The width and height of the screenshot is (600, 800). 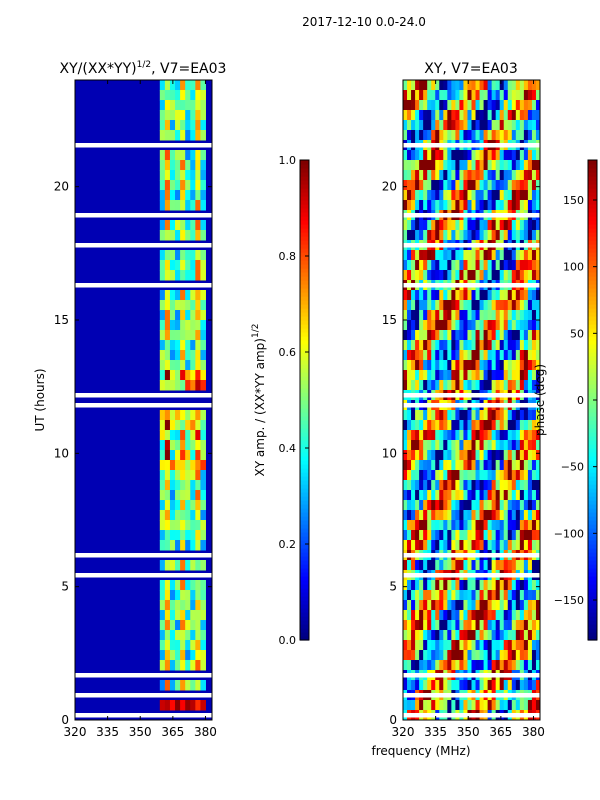 I want to click on phase-panel-title: XY, V7=EA03, so click(x=471, y=69).